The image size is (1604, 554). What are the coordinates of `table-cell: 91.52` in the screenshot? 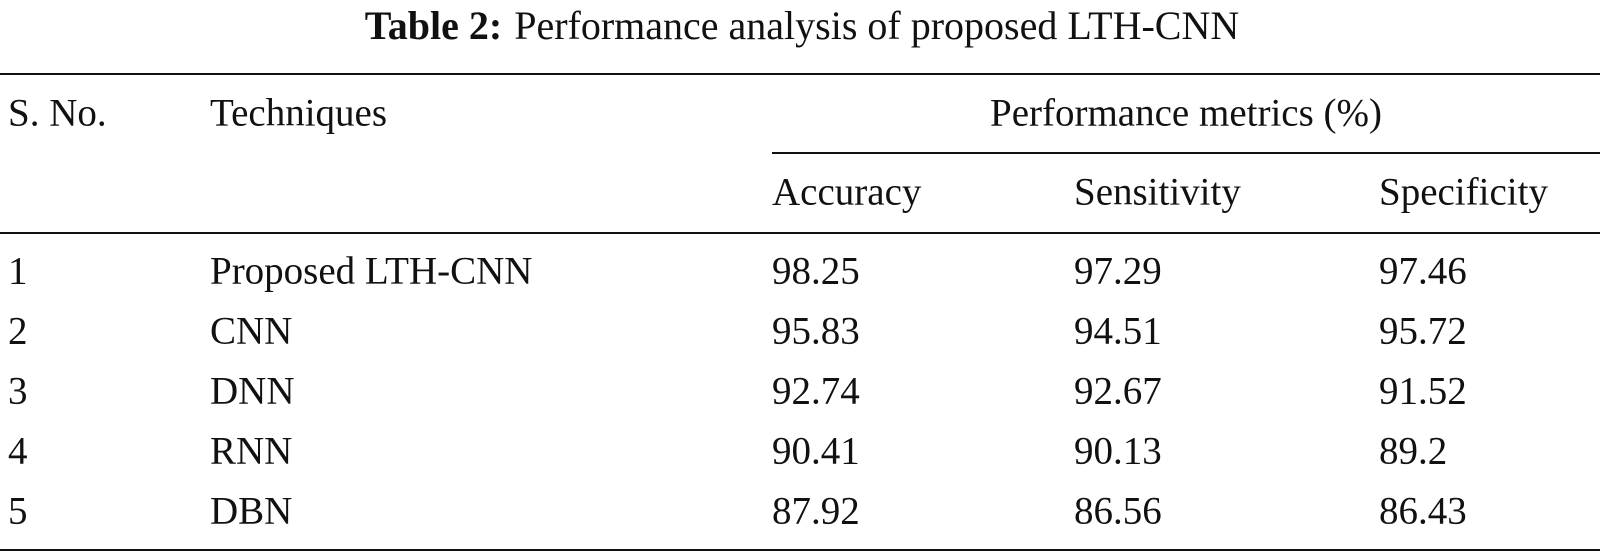 It's located at (1423, 391).